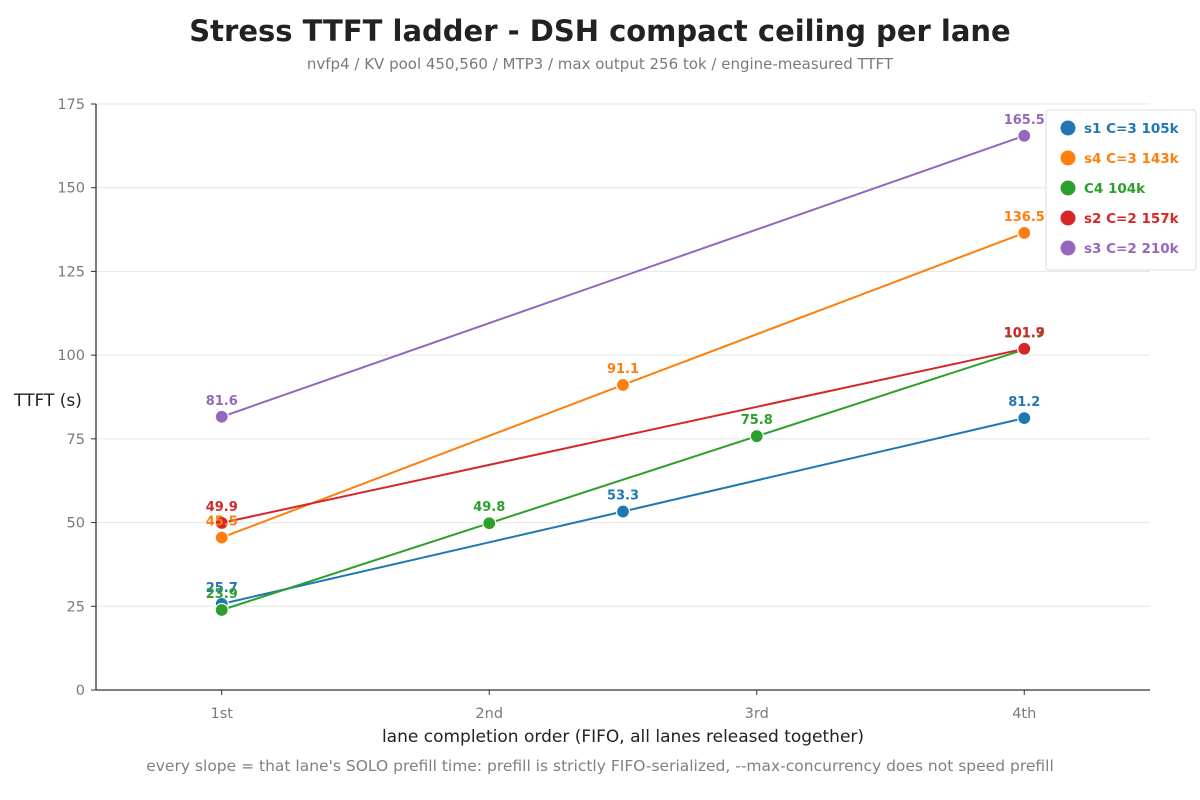 The height and width of the screenshot is (800, 1200). I want to click on series-3-data-label: 23.9, so click(222, 594).